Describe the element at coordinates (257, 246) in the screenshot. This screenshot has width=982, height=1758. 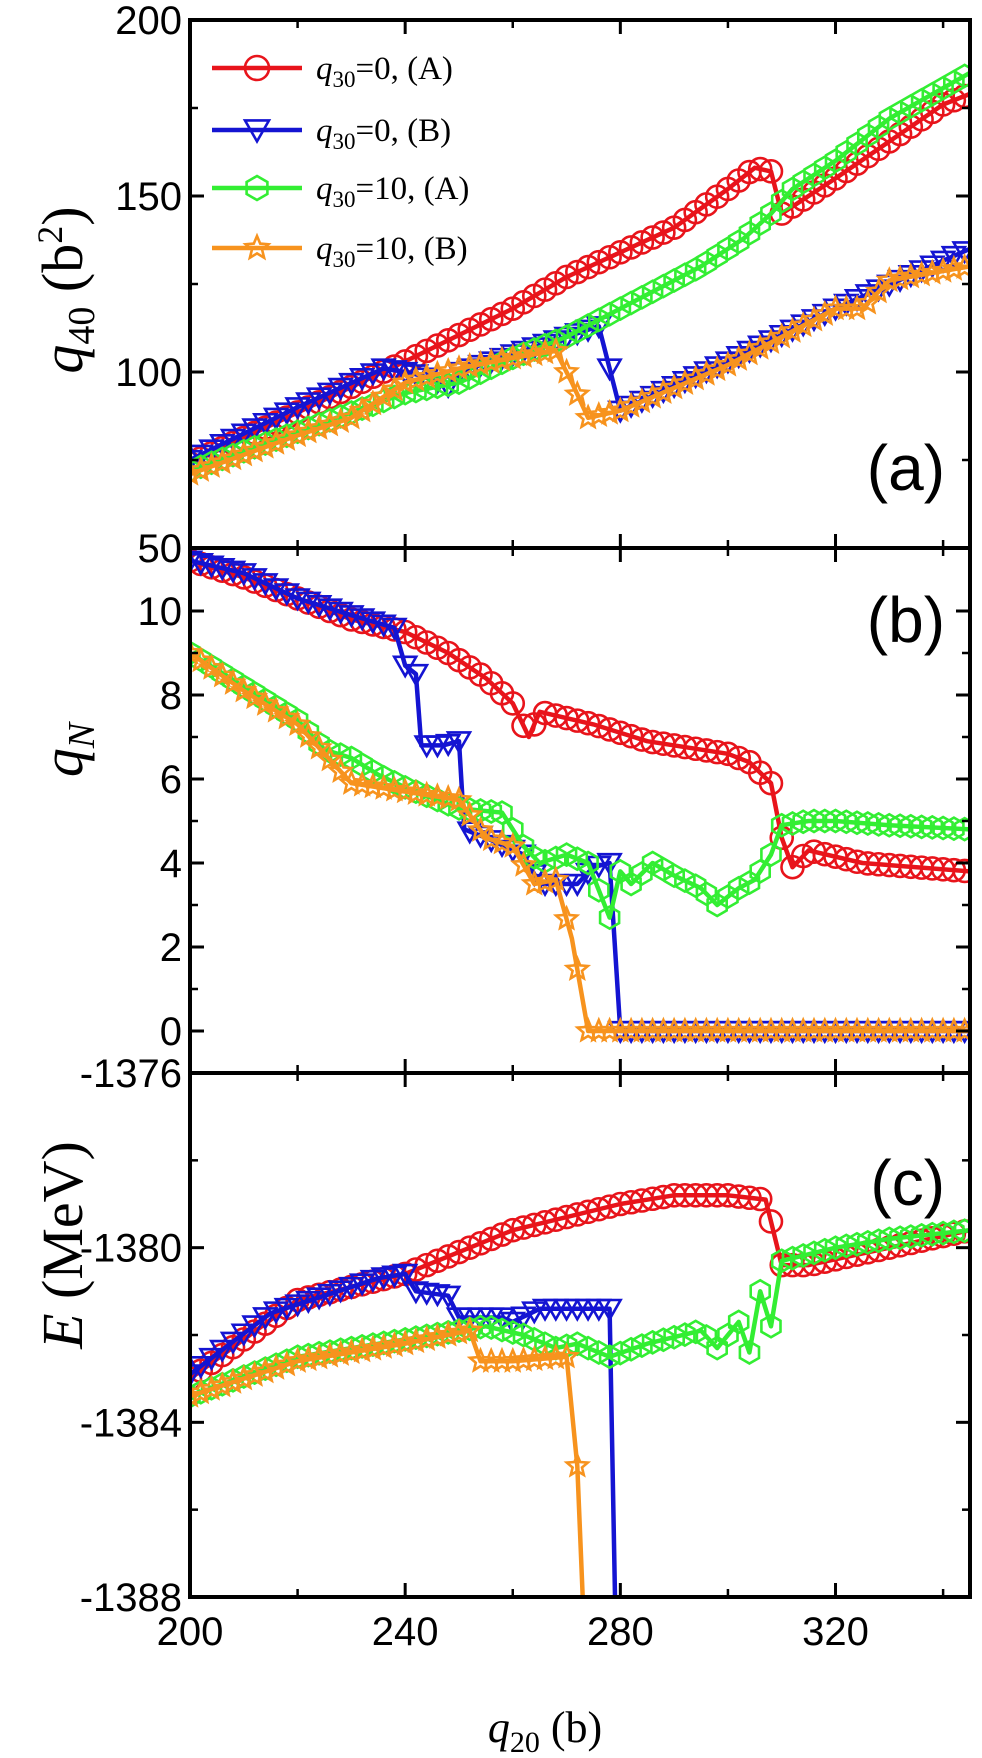
I see `legend-marker-star` at that location.